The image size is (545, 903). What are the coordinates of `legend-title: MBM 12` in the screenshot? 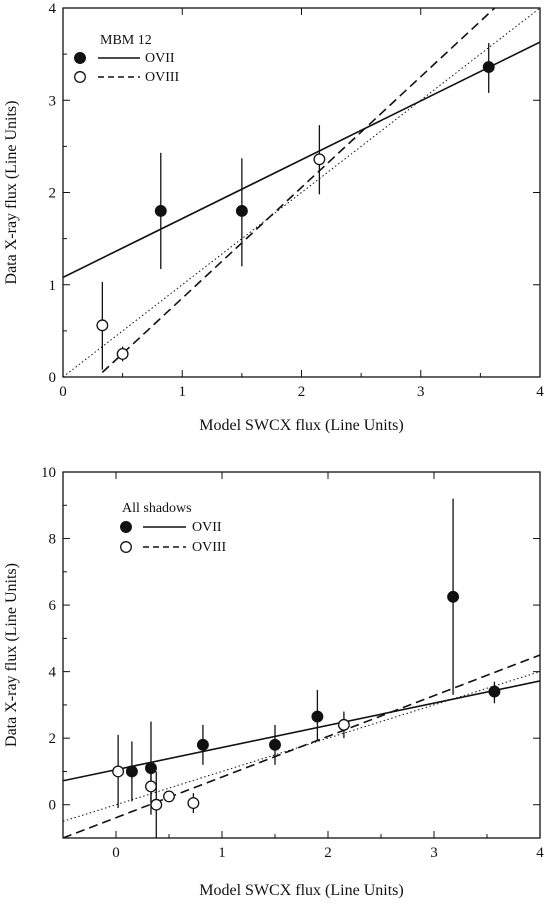 It's located at (126, 40).